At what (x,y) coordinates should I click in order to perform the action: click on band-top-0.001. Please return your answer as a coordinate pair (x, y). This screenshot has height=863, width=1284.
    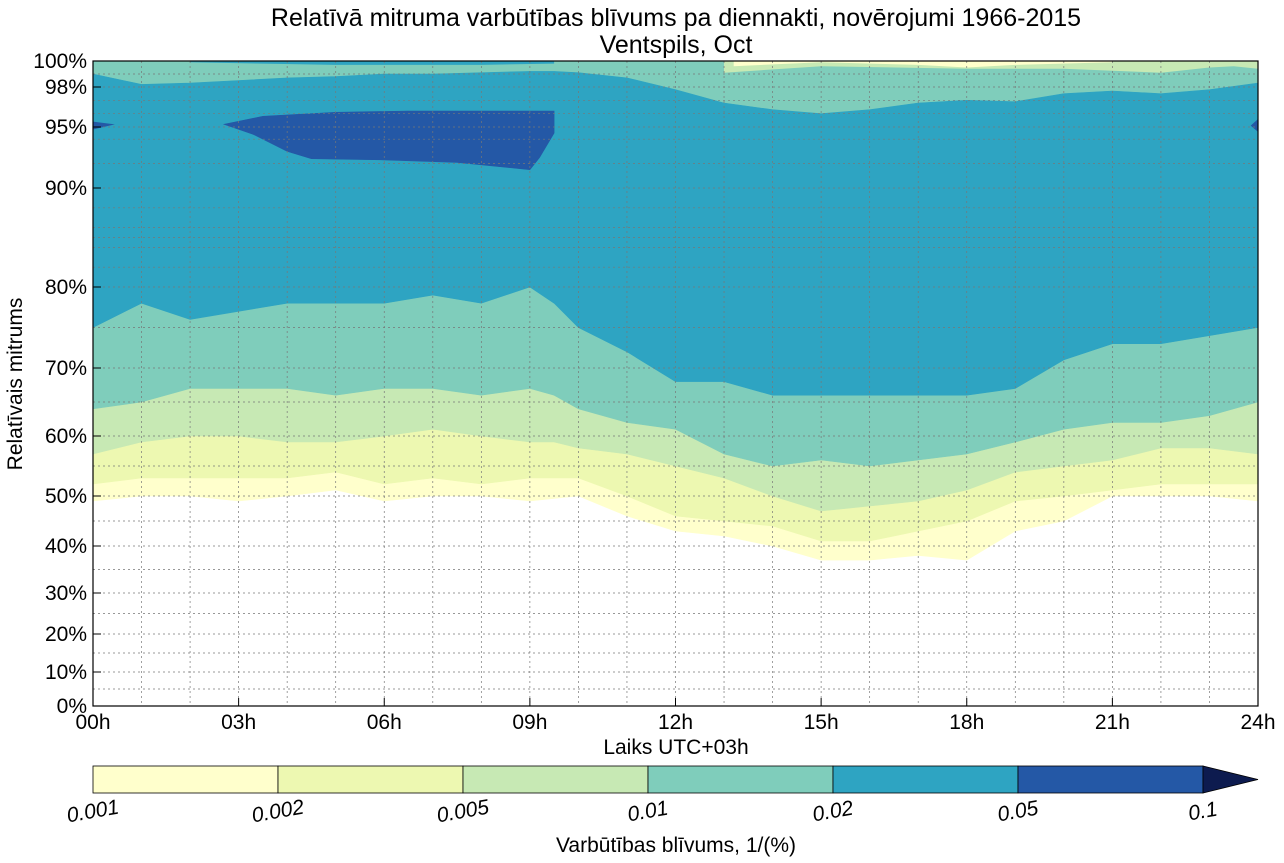
    Looking at the image, I should click on (923, 64).